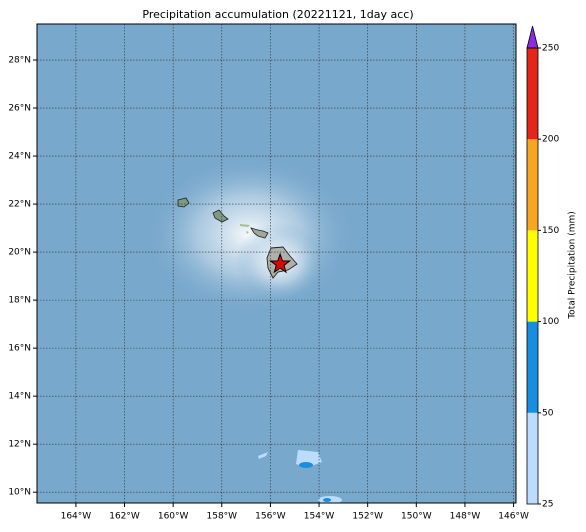 This screenshot has width=586, height=532. What do you see at coordinates (173, 517) in the screenshot?
I see `x-tick-label: 160°W` at bounding box center [173, 517].